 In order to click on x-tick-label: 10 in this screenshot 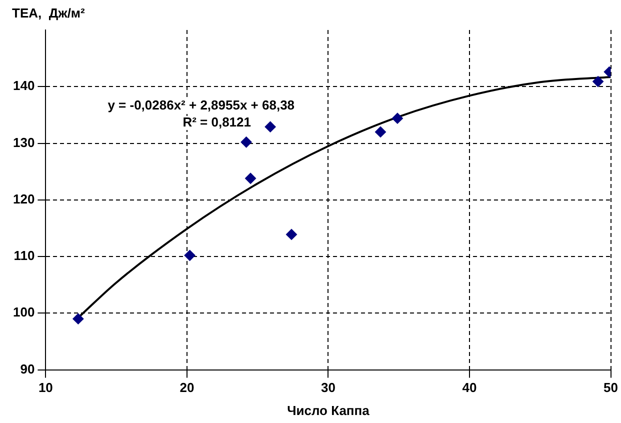, I will do `click(45, 388)`.